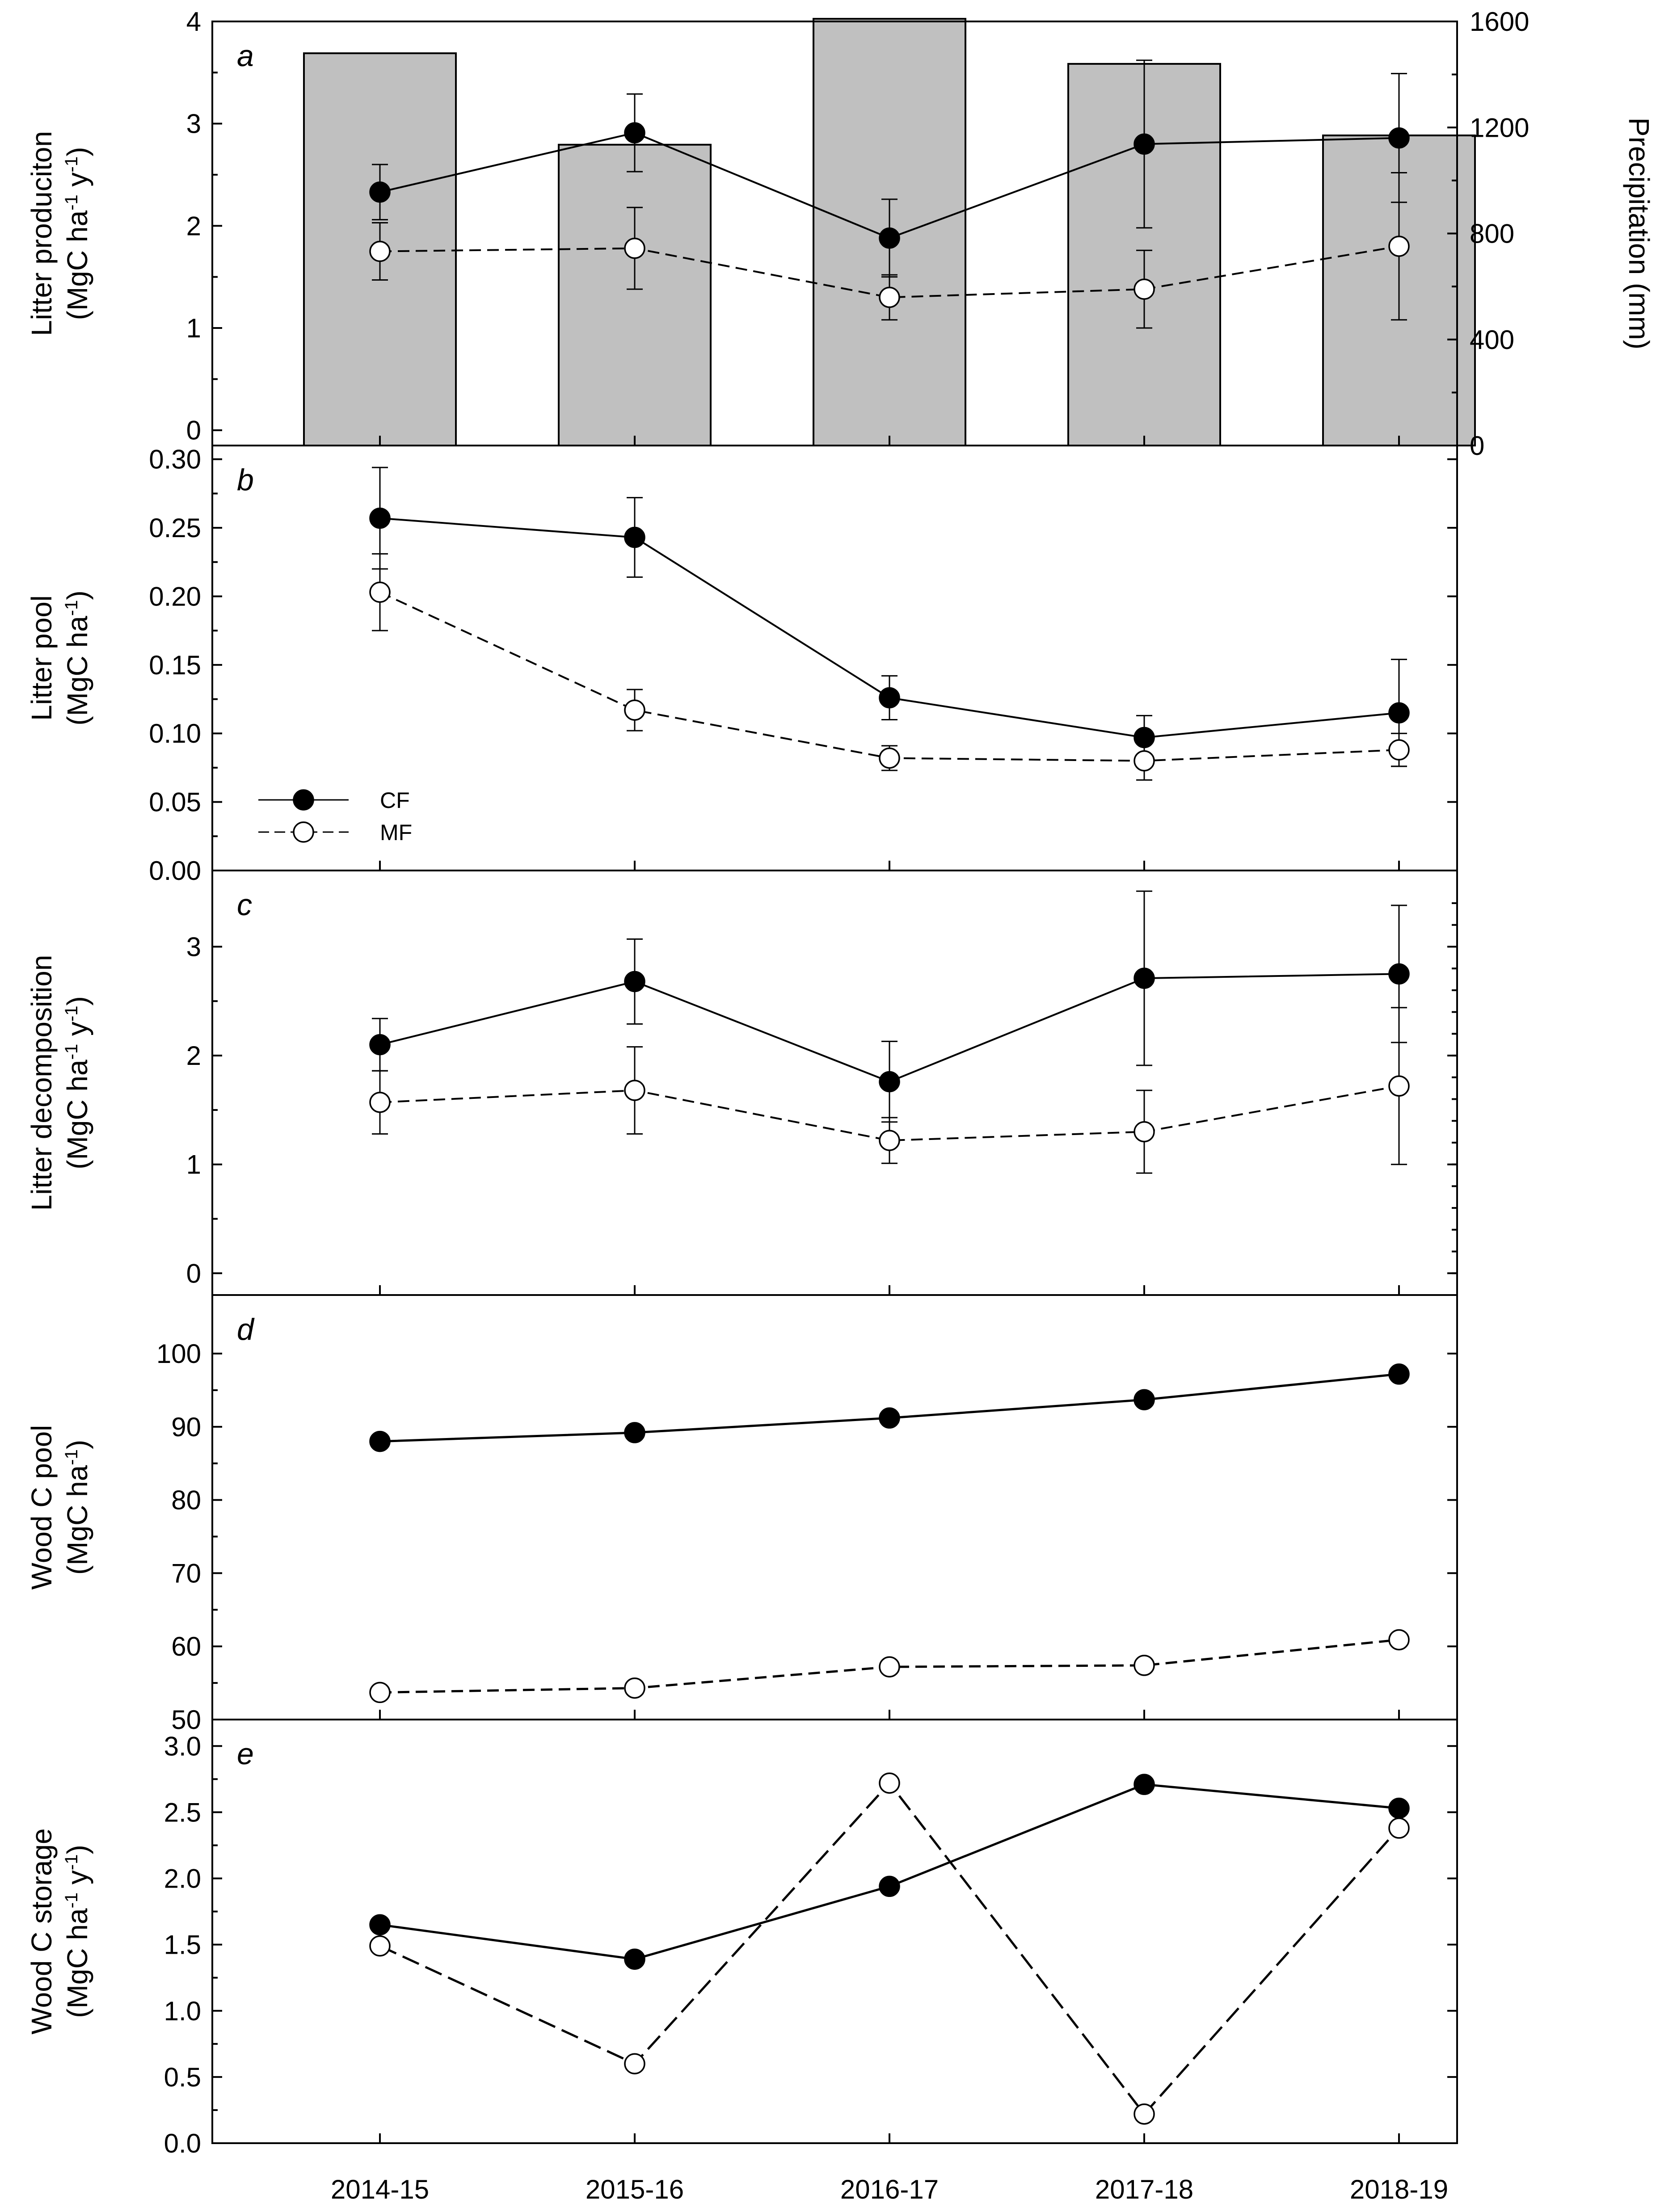  I want to click on y-tick-label: 0.0, so click(182, 2143).